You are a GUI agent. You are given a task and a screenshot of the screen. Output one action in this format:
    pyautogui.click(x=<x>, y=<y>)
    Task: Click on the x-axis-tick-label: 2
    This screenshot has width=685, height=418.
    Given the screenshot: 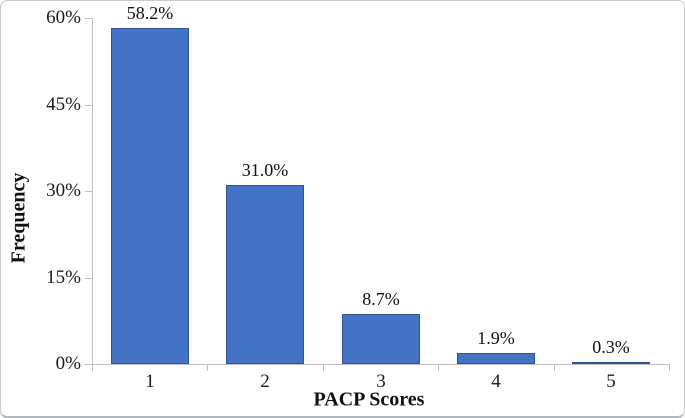 What is the action you would take?
    pyautogui.click(x=265, y=381)
    